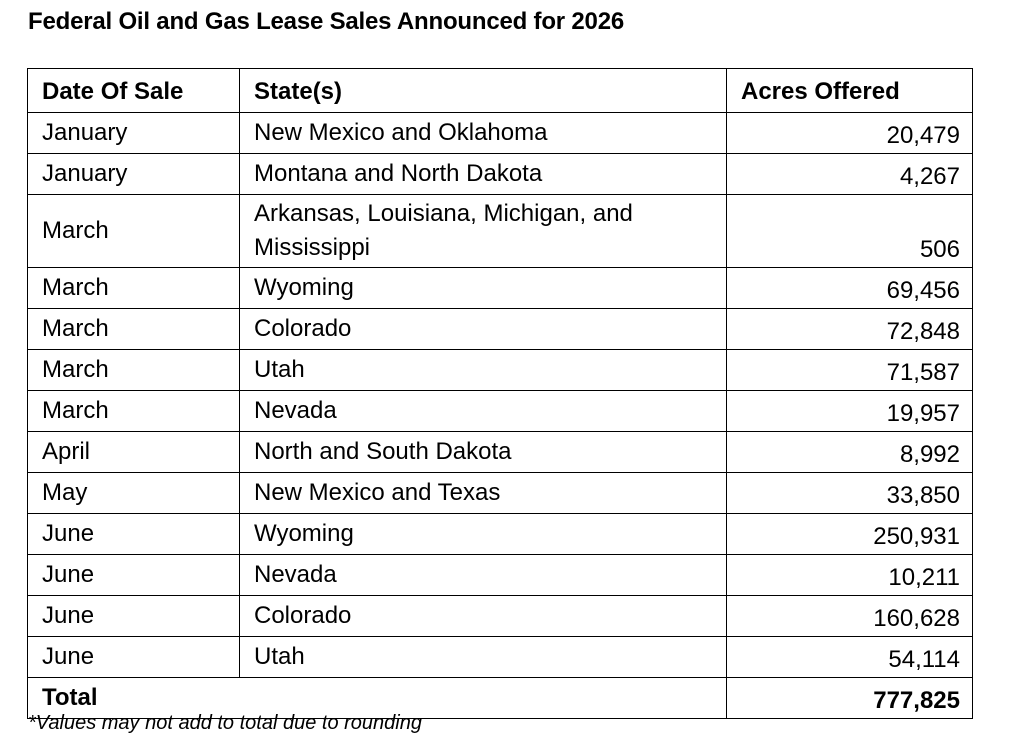 This screenshot has width=1011, height=755. I want to click on cell-states: New Mexico and Texas, so click(483, 493).